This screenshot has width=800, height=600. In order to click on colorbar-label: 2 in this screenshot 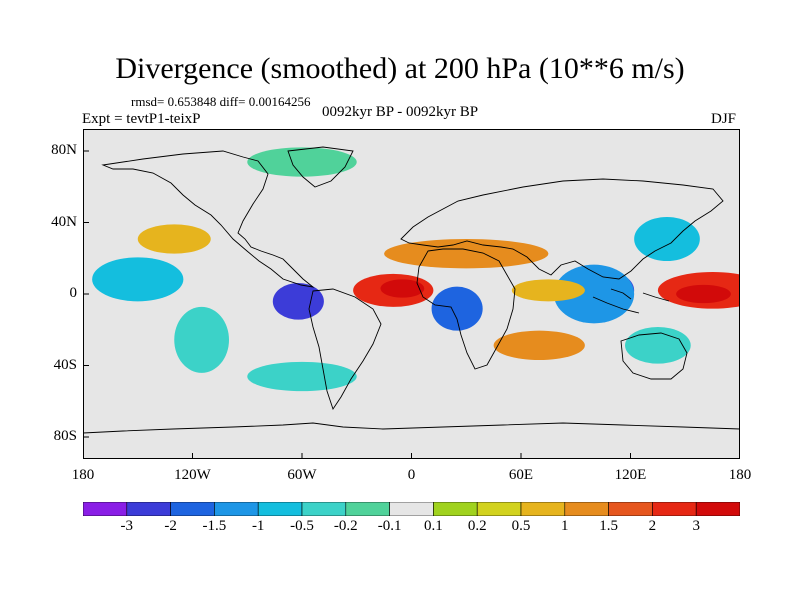, I will do `click(652, 526)`.